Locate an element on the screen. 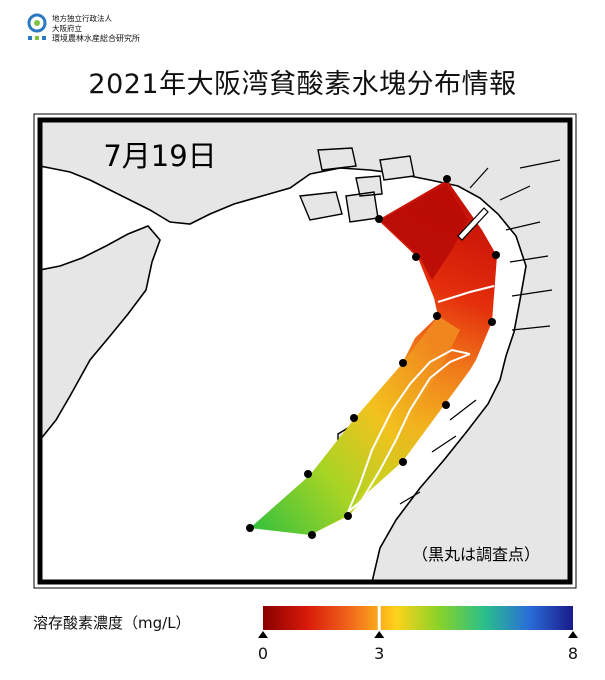 This screenshot has width=605, height=680. date-label: 7月19日 is located at coordinates (159, 156).